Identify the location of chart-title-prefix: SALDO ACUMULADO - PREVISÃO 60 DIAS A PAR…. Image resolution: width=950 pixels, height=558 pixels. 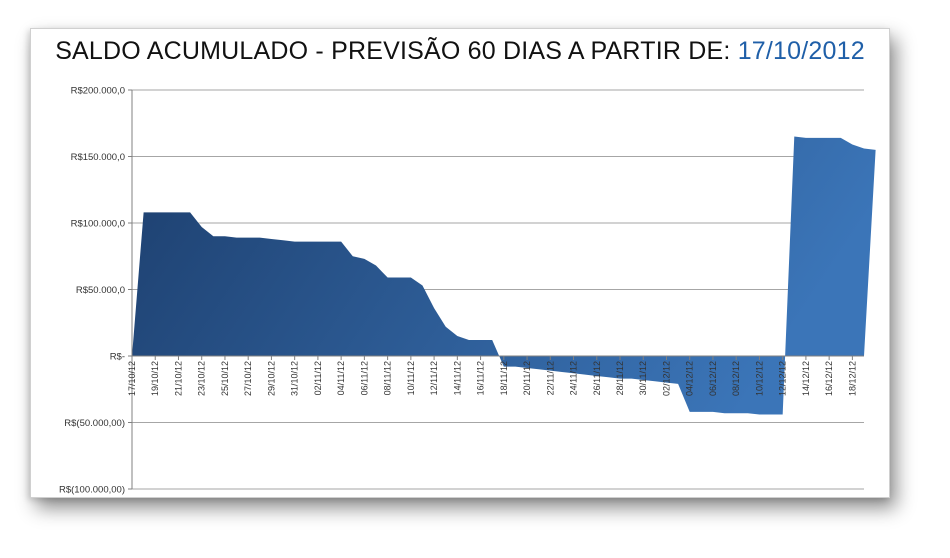
(393, 51).